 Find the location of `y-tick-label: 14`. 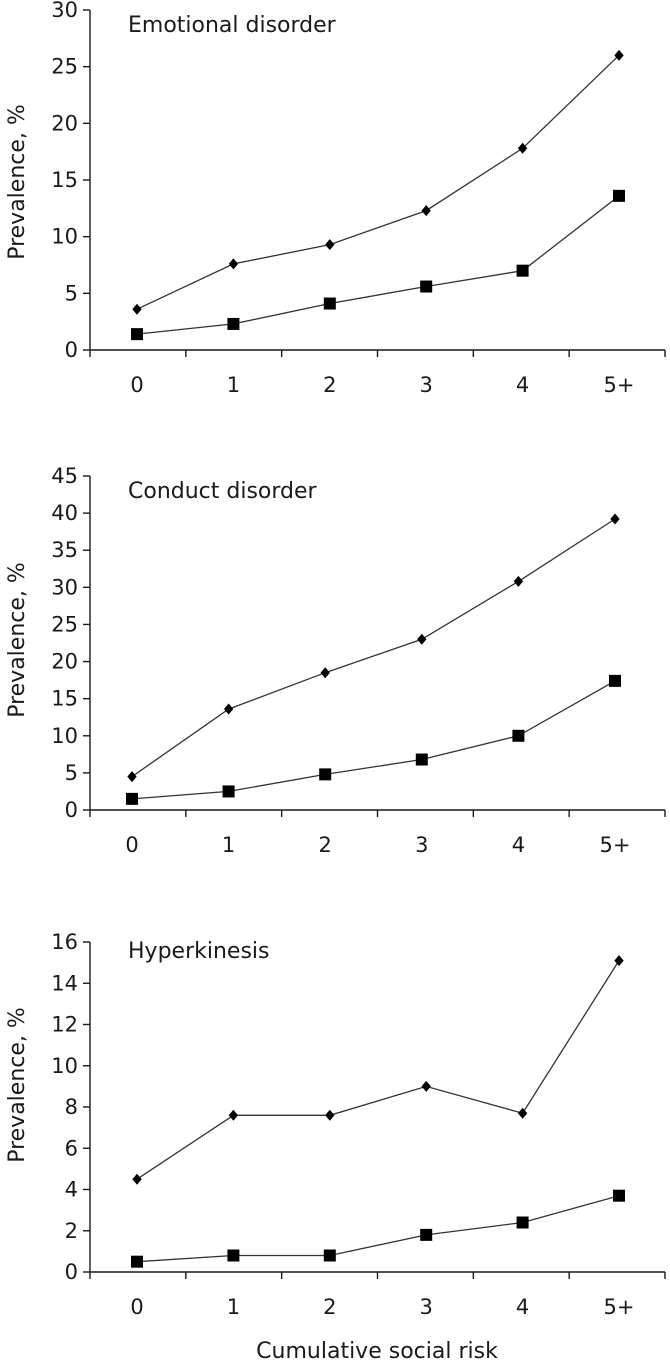

y-tick-label: 14 is located at coordinates (64, 983).